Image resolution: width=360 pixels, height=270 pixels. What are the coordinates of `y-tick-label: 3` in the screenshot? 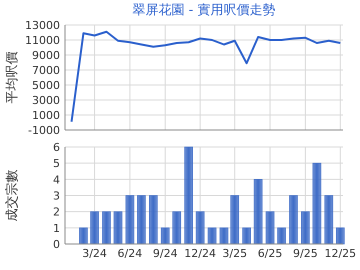 It's located at (56, 196).